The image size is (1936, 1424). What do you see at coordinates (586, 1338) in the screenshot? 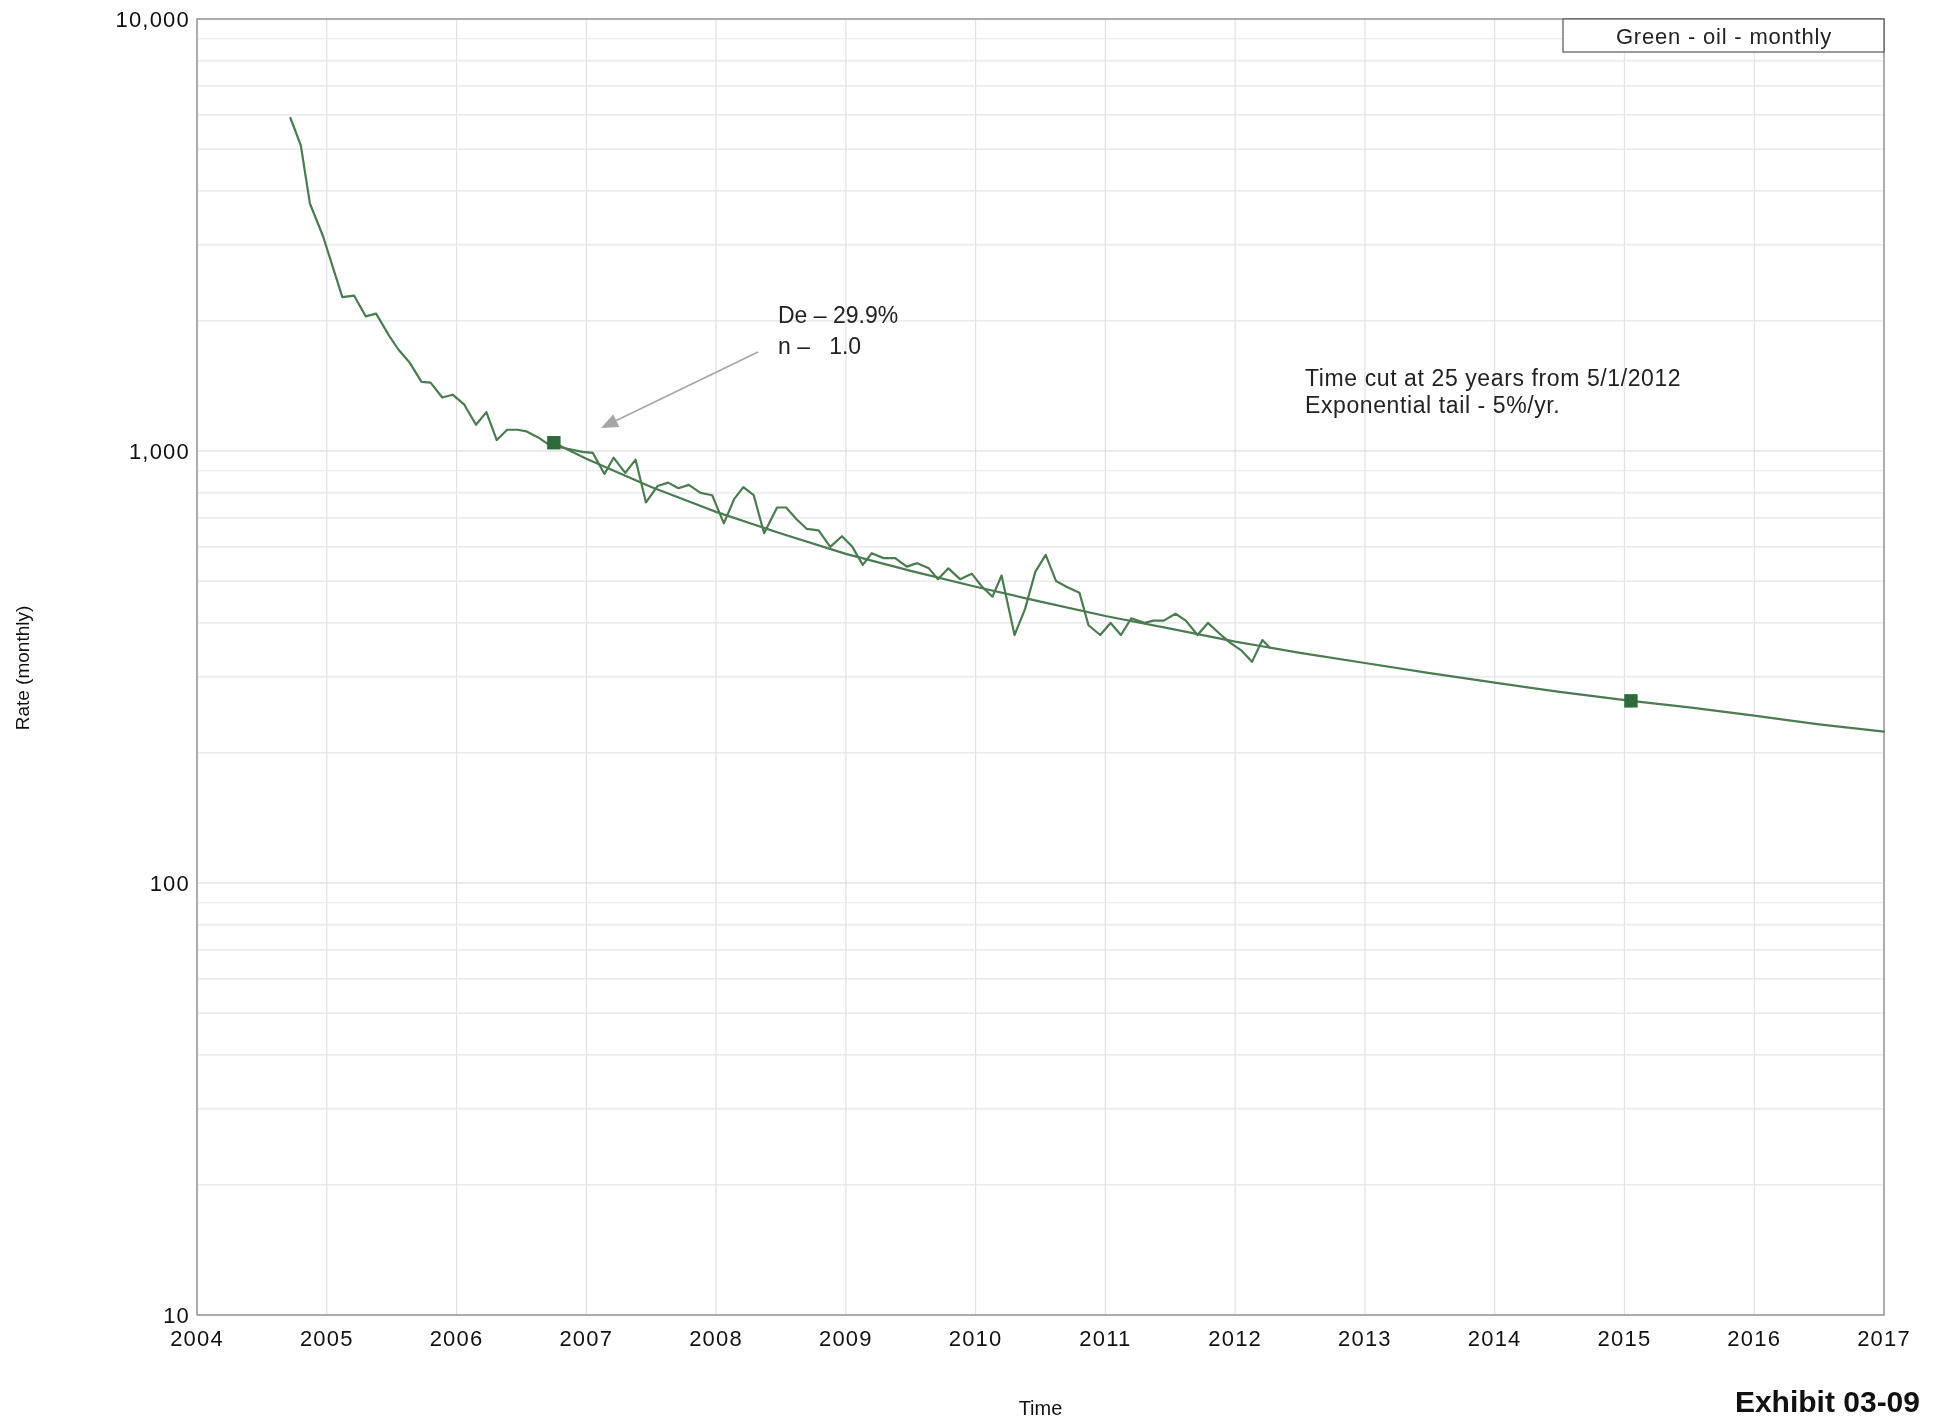
I see `x-tick-label: 2007` at bounding box center [586, 1338].